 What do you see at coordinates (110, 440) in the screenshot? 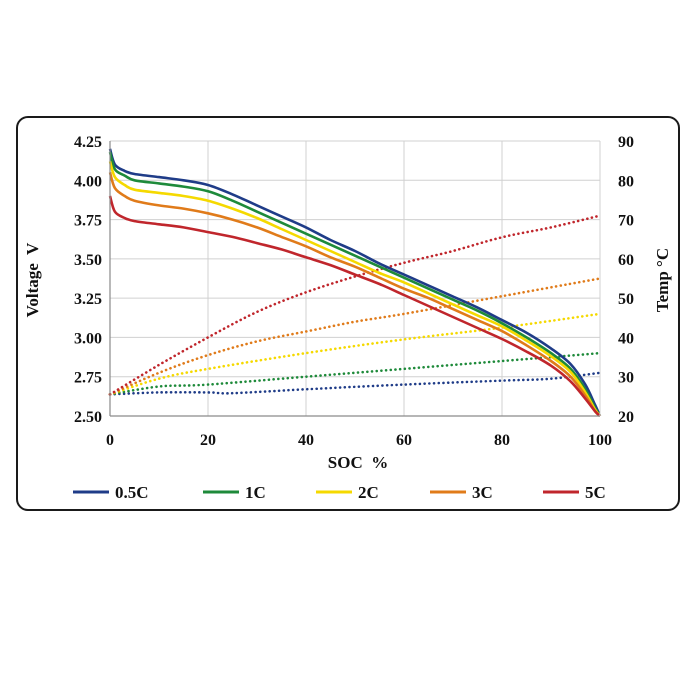
I see `x-tick-label: 0` at bounding box center [110, 440].